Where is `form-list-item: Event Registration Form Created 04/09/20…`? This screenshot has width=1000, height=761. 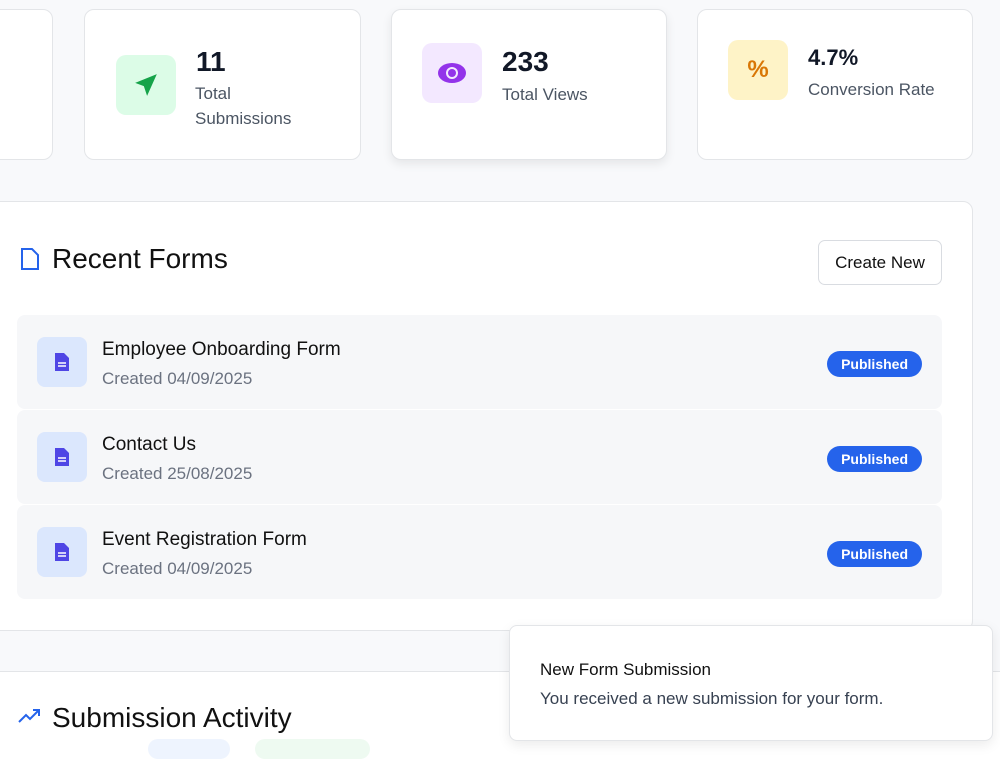 form-list-item: Event Registration Form Created 04/09/20… is located at coordinates (479, 552).